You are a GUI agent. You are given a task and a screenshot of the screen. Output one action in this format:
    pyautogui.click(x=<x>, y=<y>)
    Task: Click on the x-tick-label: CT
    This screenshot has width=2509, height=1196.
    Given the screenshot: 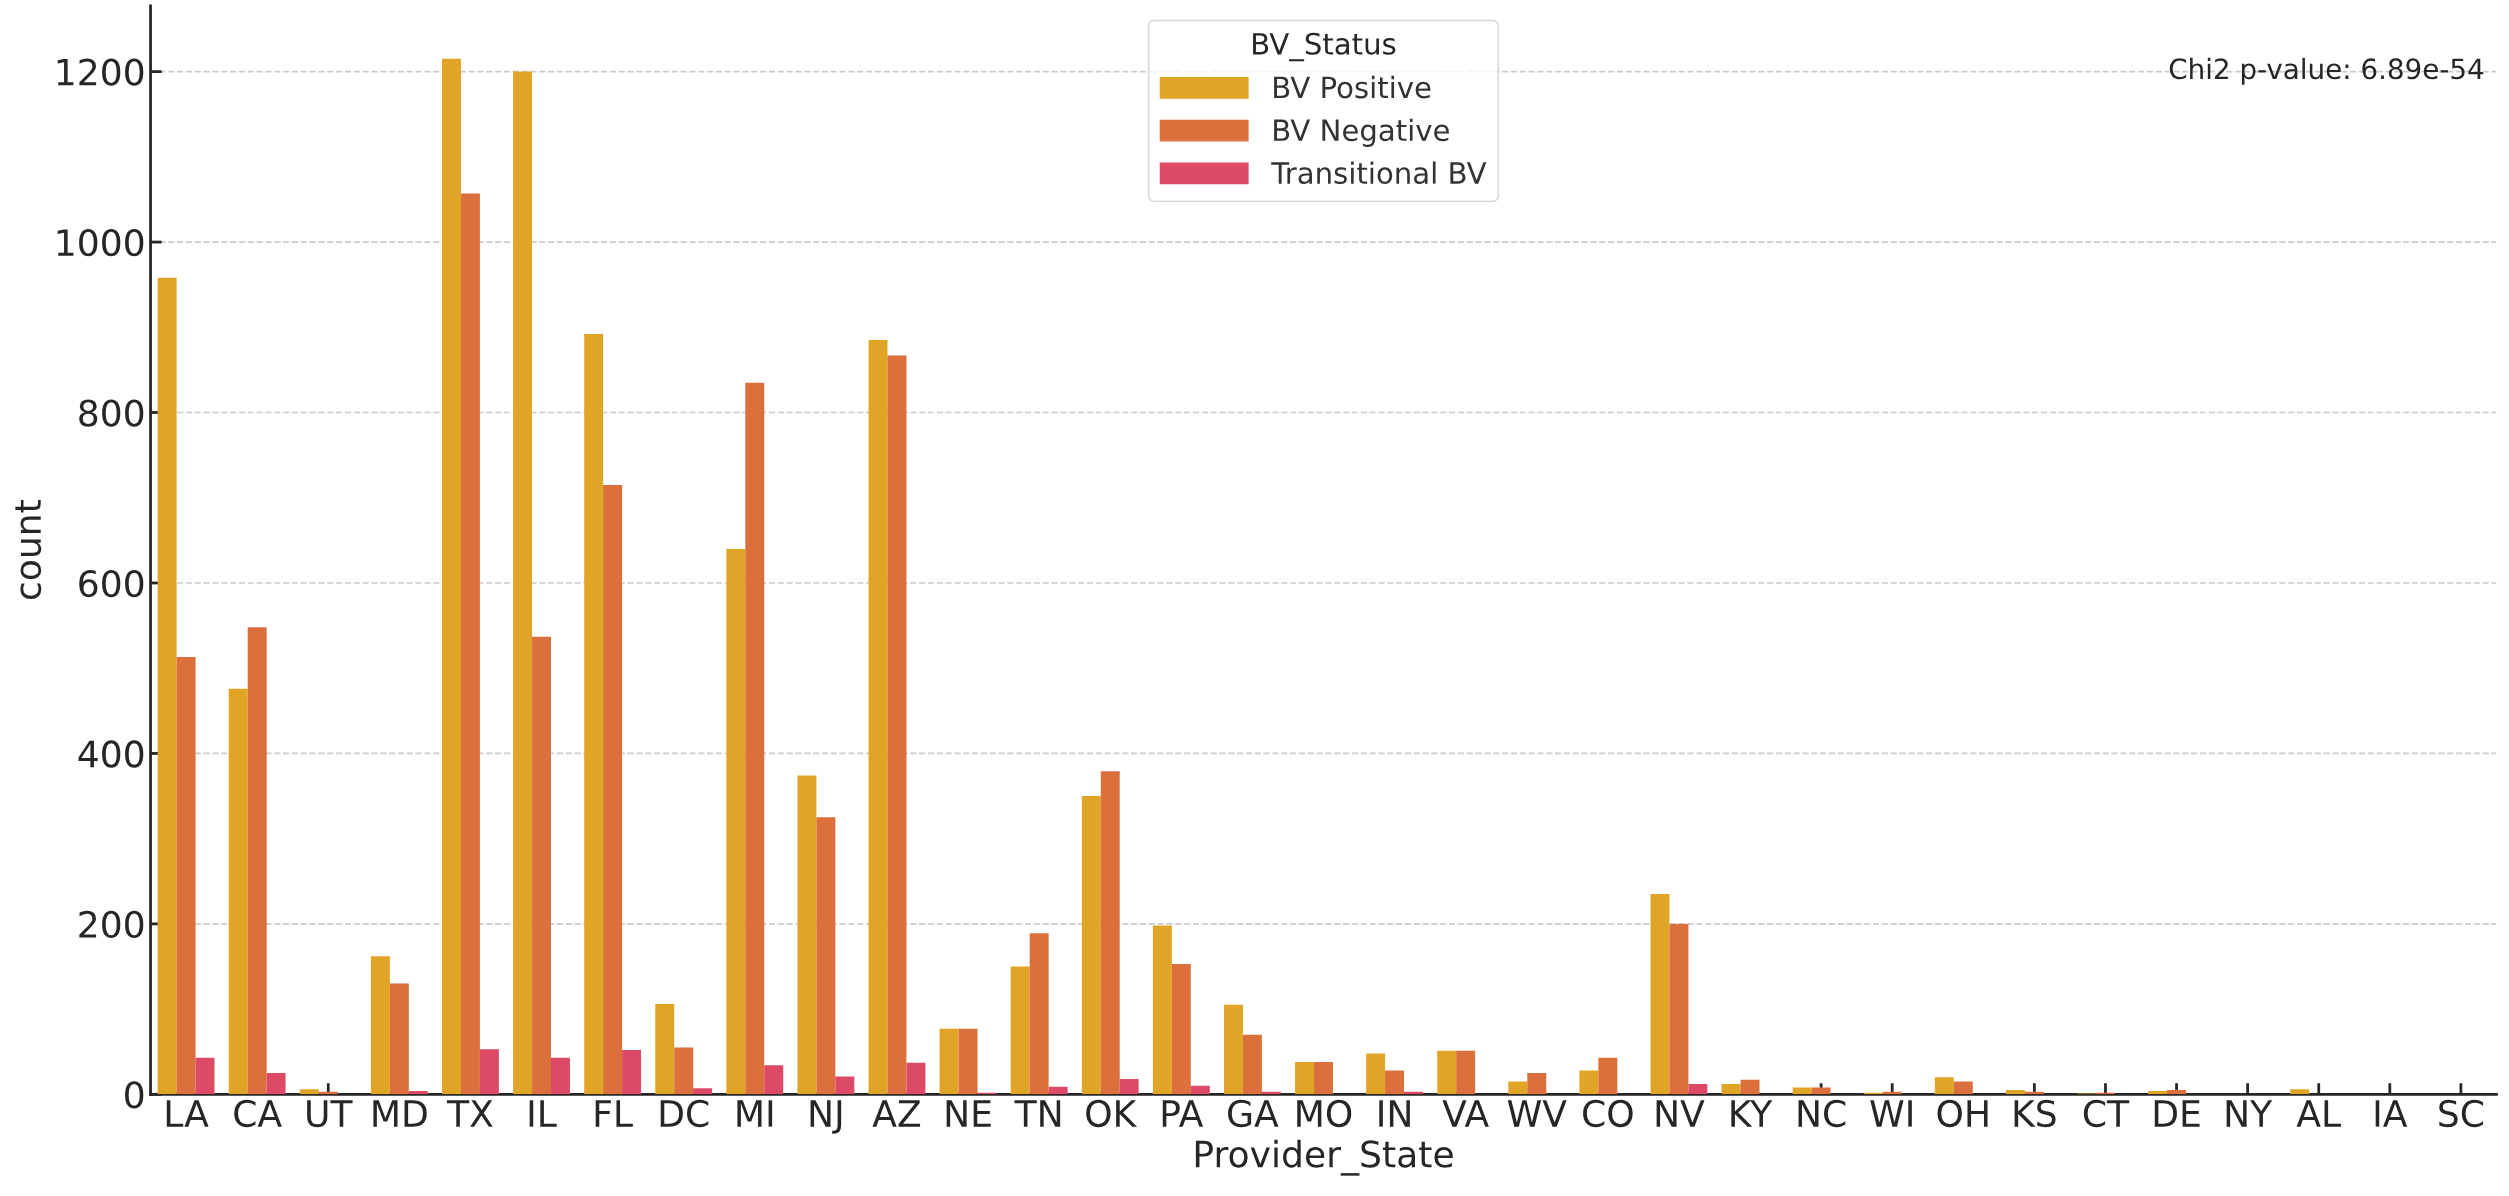 What is the action you would take?
    pyautogui.click(x=2106, y=1113)
    